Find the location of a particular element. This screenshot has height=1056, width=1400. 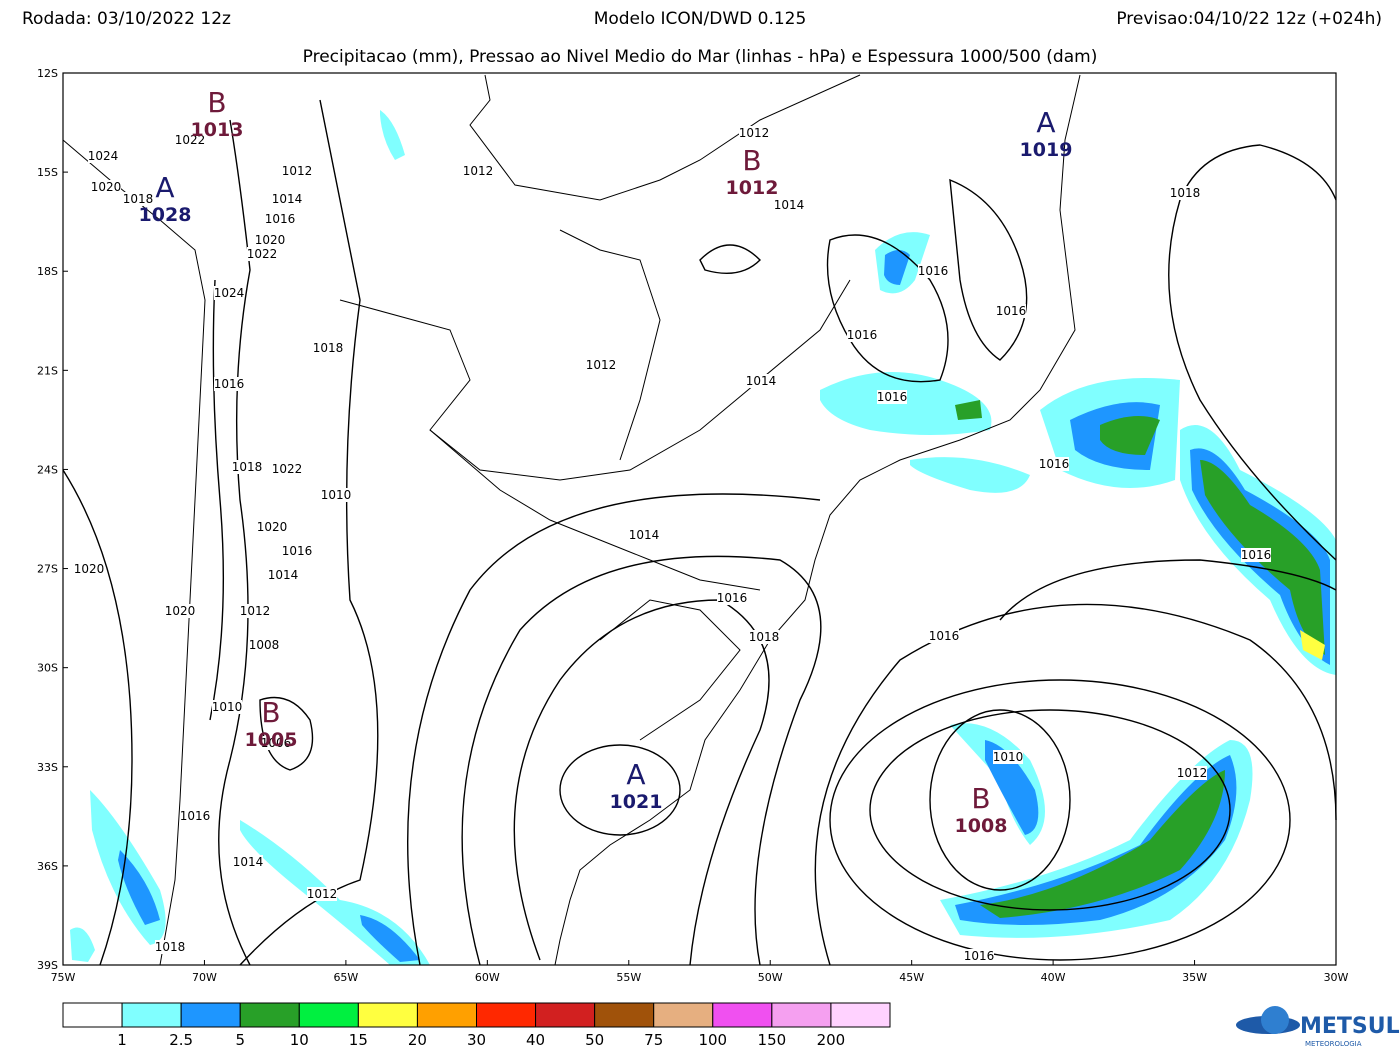

center-value: 1012 is located at coordinates (752, 188).